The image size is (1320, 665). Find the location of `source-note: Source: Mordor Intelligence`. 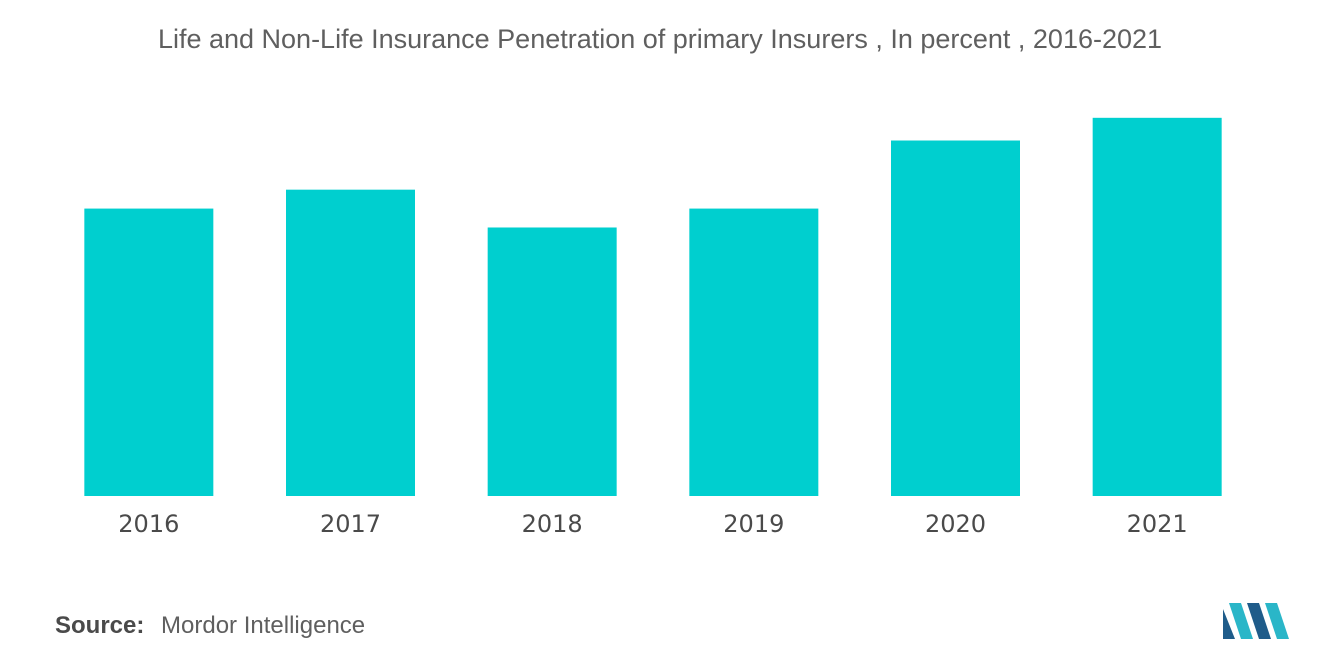

source-note: Source: Mordor Intelligence is located at coordinates (210, 626).